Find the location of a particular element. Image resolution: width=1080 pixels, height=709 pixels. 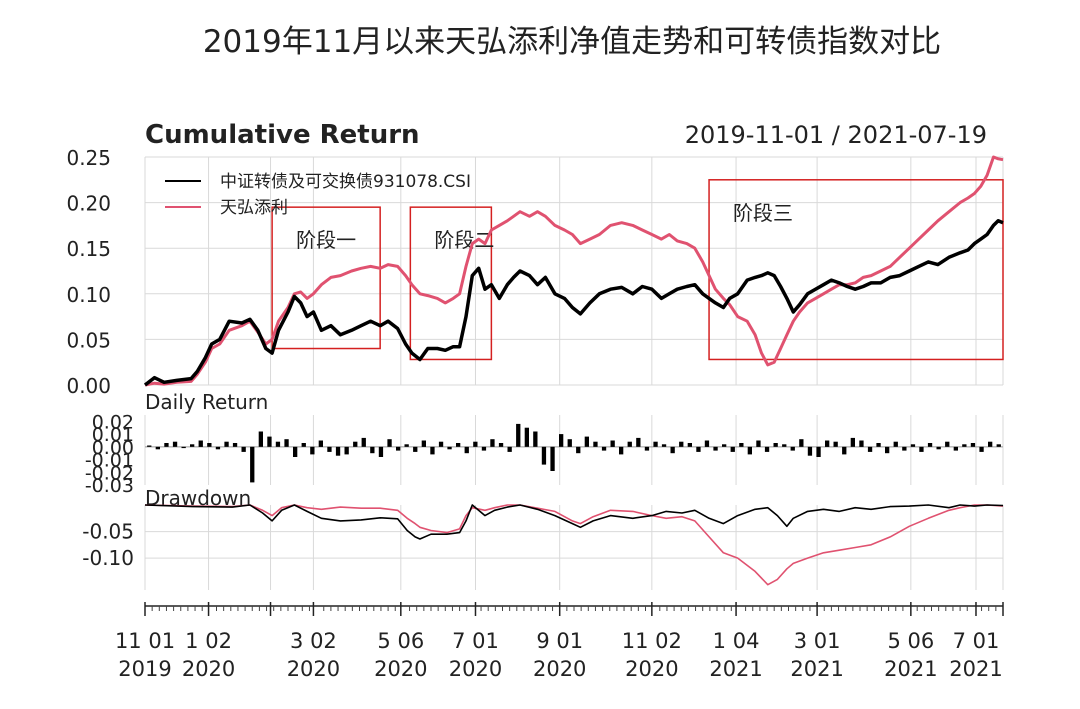

y-tick-label: 0.01 is located at coordinates (113, 435).